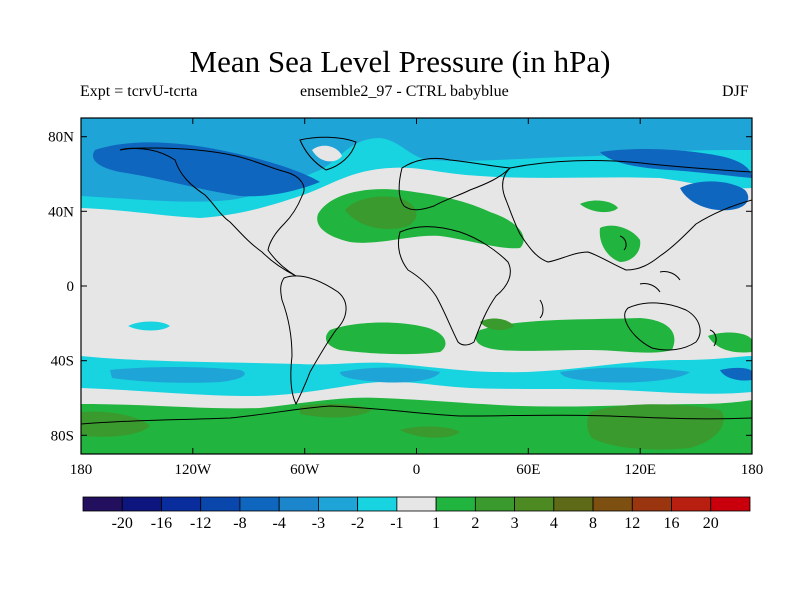  I want to click on lon-label-120E: 120E, so click(640, 470).